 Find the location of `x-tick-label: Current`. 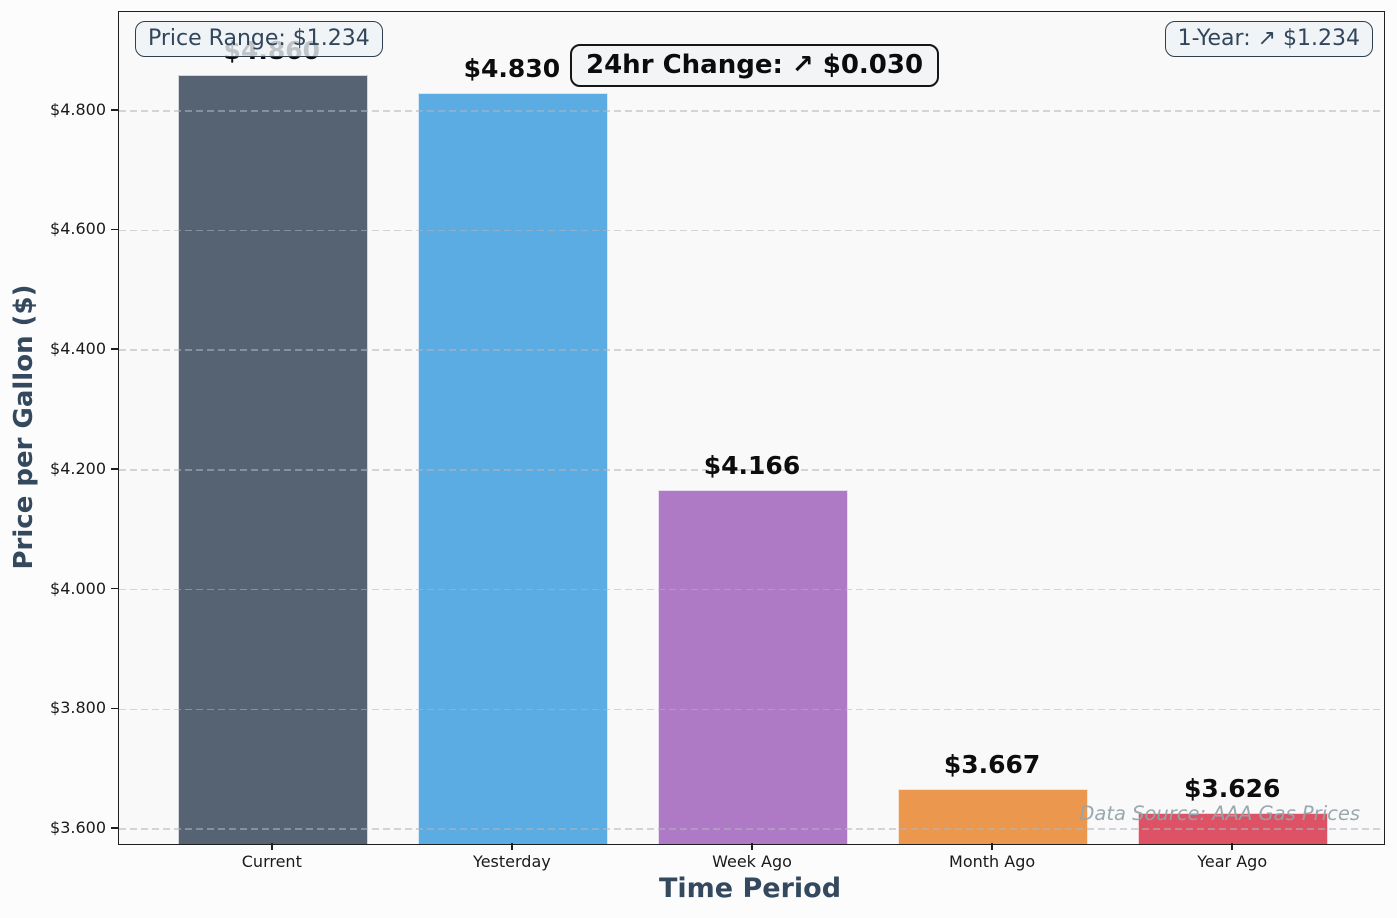

x-tick-label: Current is located at coordinates (271, 861).